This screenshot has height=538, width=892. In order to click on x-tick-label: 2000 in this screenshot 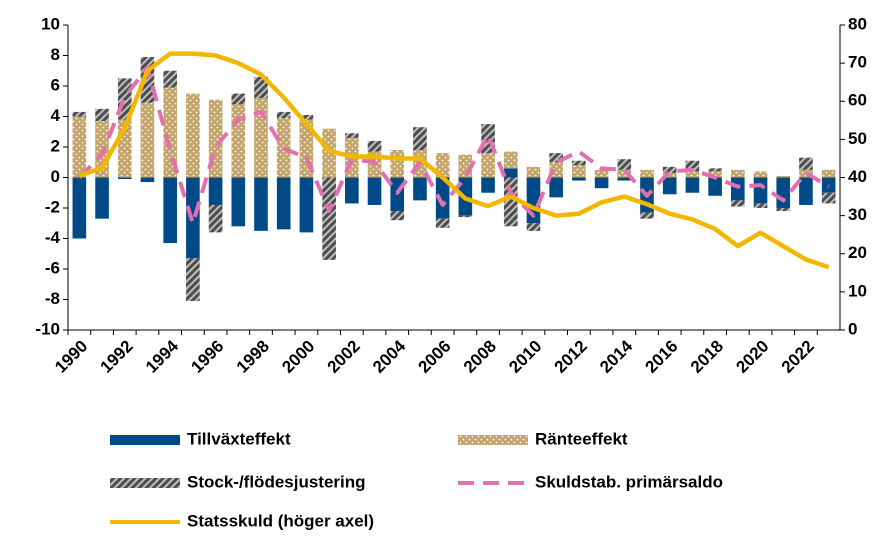, I will do `click(298, 357)`.